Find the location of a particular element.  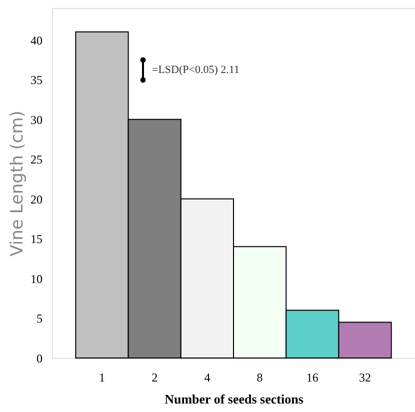

annotation: =LSD(P<0.05) 2.11 is located at coordinates (196, 70).